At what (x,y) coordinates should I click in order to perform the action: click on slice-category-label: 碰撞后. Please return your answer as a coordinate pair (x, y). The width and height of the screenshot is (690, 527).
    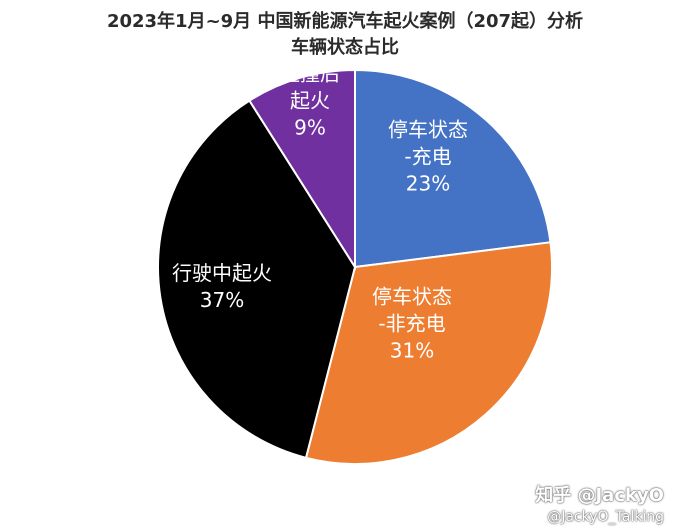
    Looking at the image, I should click on (310, 74).